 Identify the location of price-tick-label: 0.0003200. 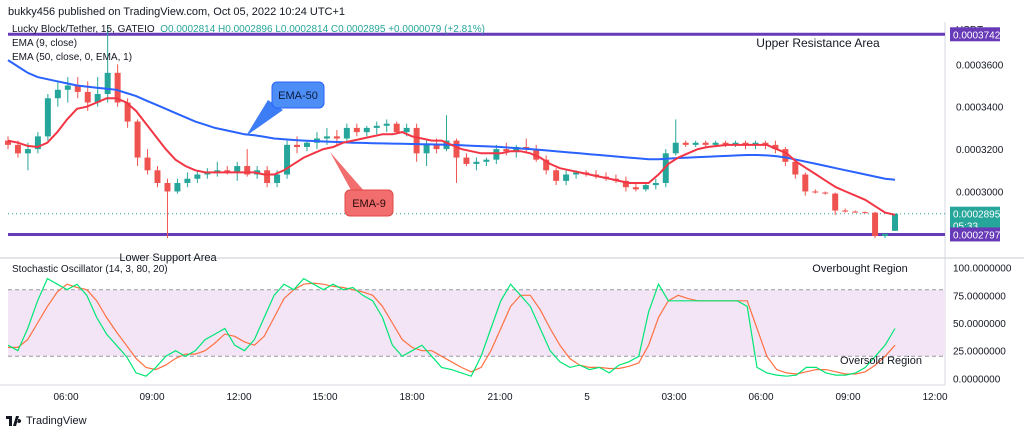
(980, 150).